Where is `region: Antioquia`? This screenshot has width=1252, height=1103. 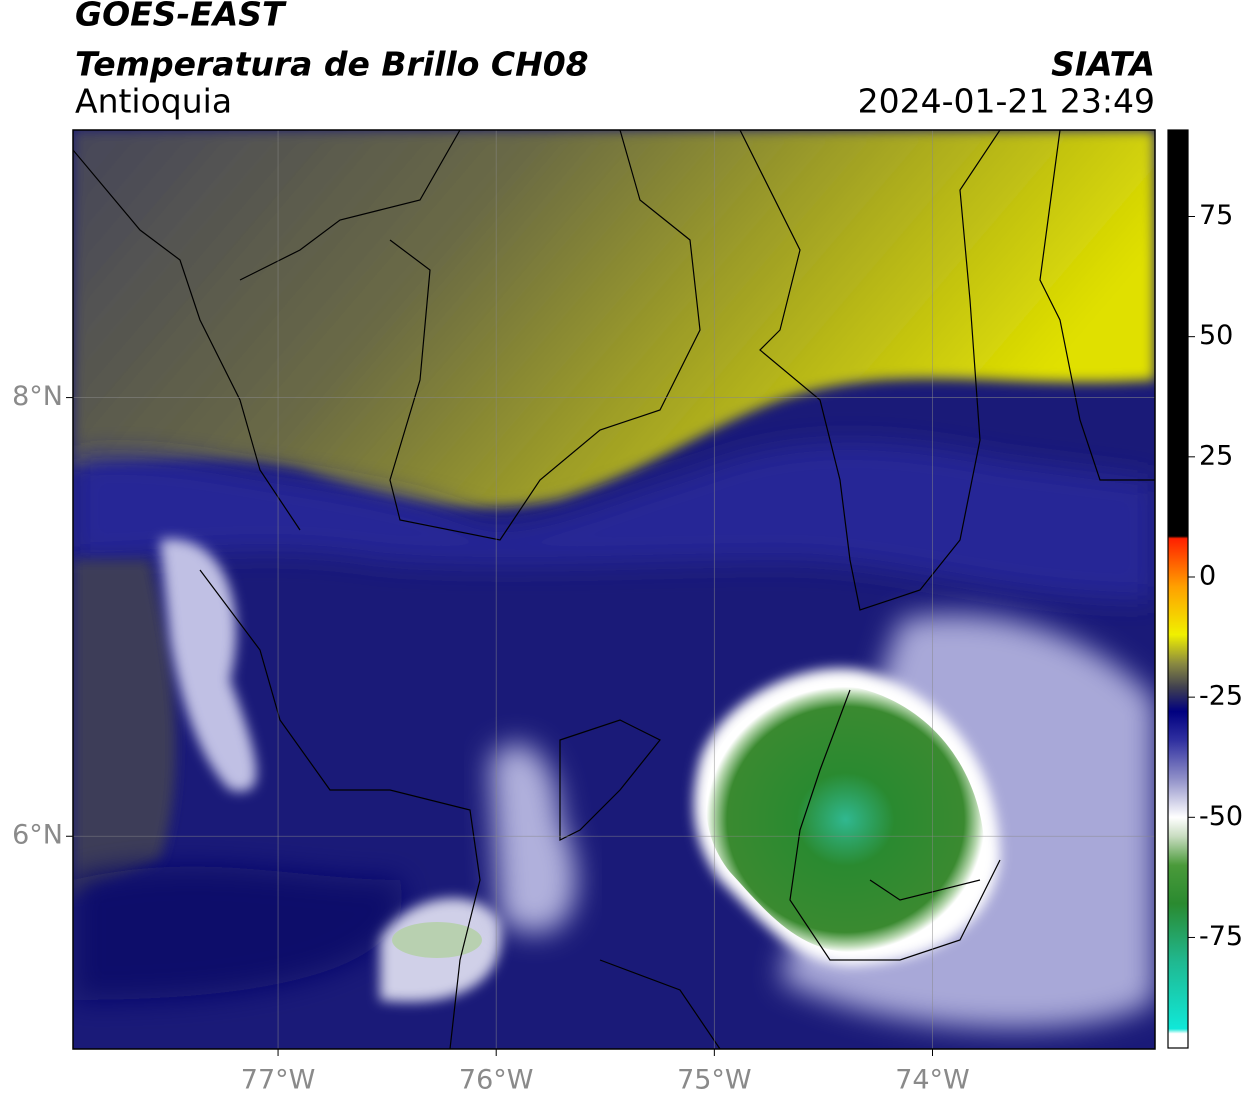
region: Antioquia is located at coordinates (153, 101).